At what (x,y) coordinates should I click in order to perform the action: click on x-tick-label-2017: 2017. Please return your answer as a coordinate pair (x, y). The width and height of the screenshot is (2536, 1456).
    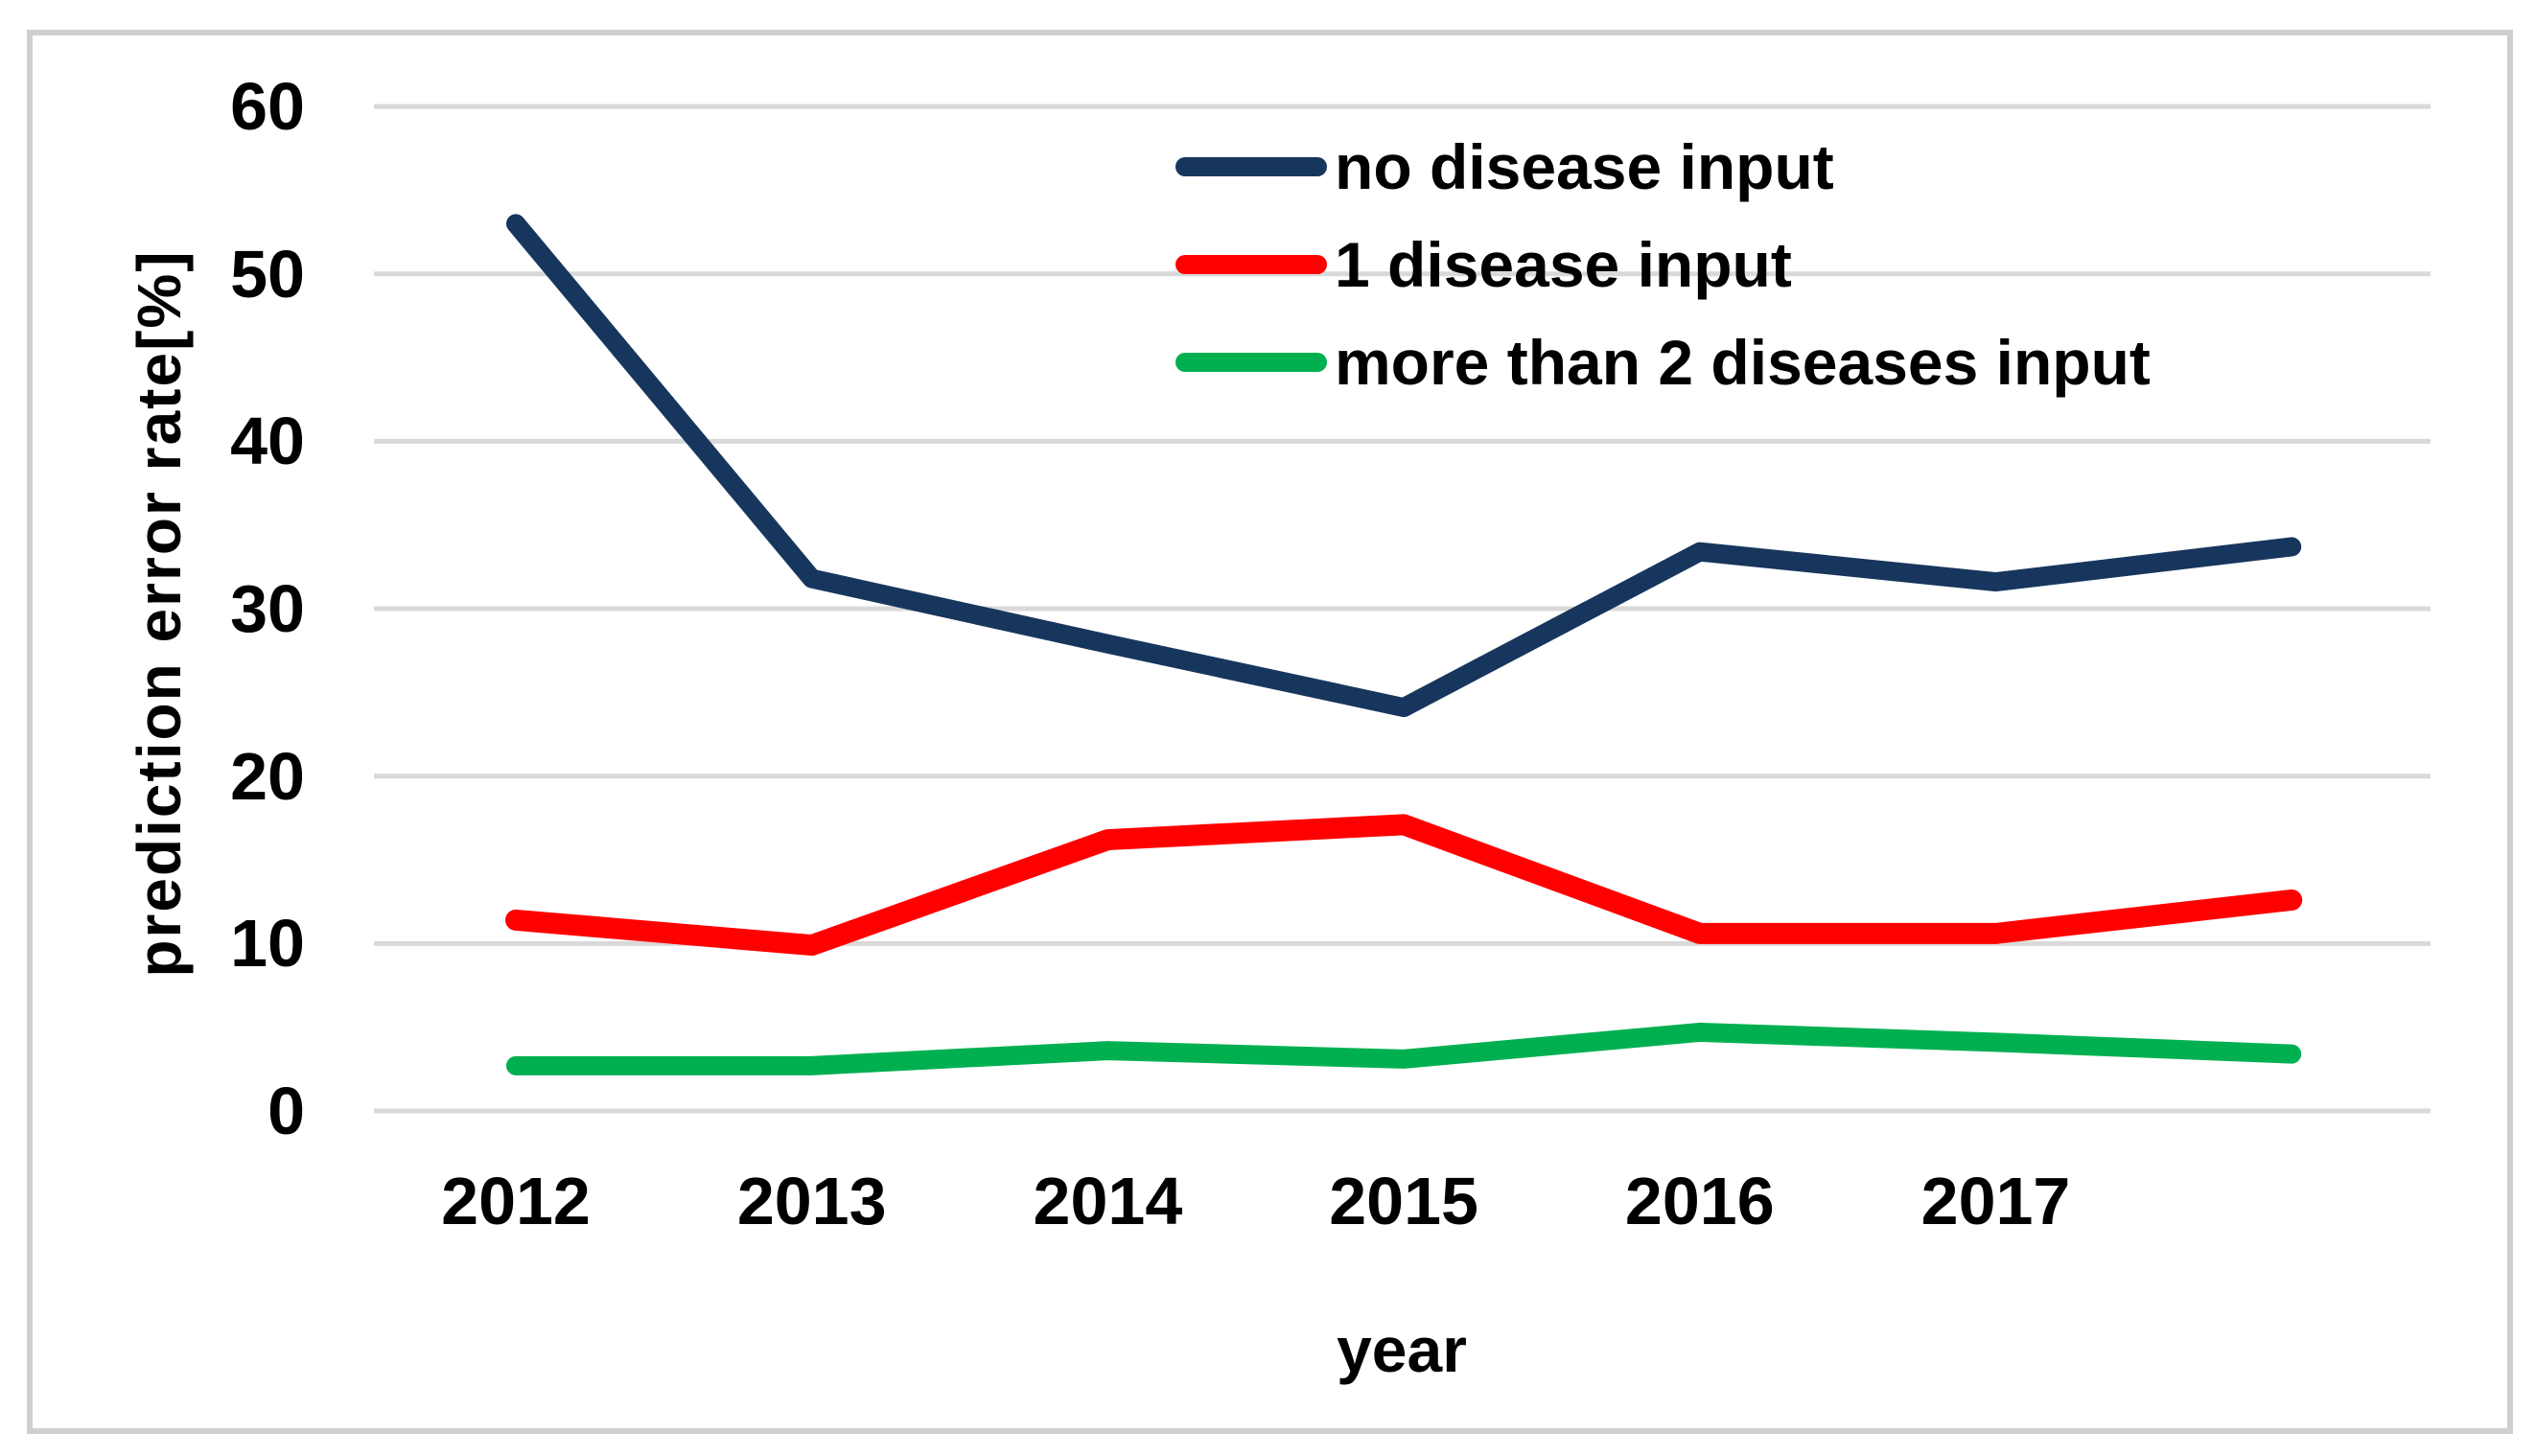
    Looking at the image, I should click on (1995, 1201).